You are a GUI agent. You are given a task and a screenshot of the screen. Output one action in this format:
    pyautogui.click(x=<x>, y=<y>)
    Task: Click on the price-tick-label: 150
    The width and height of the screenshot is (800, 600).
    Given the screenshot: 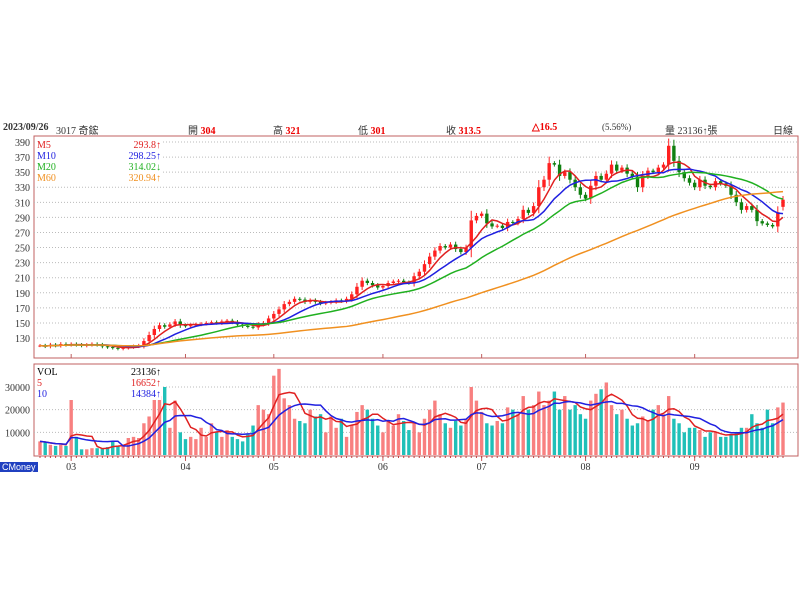 What is the action you would take?
    pyautogui.click(x=22, y=324)
    